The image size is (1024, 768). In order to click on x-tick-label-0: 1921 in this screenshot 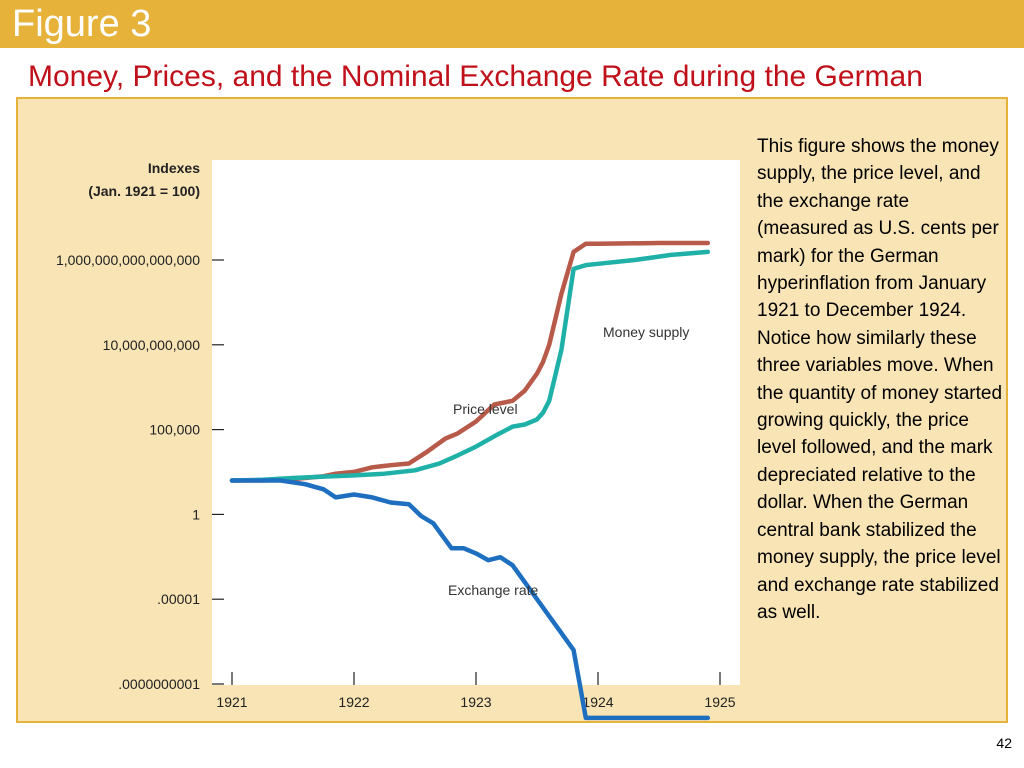, I will do `click(231, 702)`.